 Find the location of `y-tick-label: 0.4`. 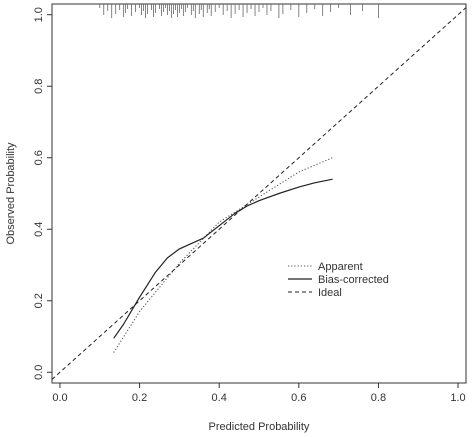

y-tick-label: 0.4 is located at coordinates (39, 229).